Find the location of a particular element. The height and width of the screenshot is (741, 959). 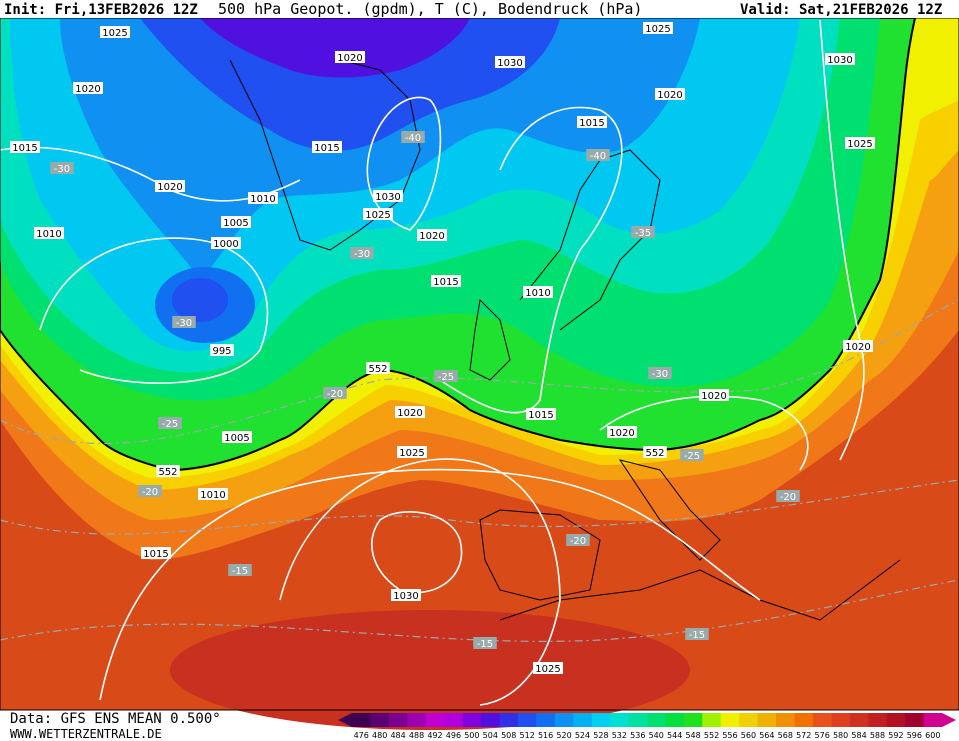

colorbar-label: 580 is located at coordinates (840, 735).